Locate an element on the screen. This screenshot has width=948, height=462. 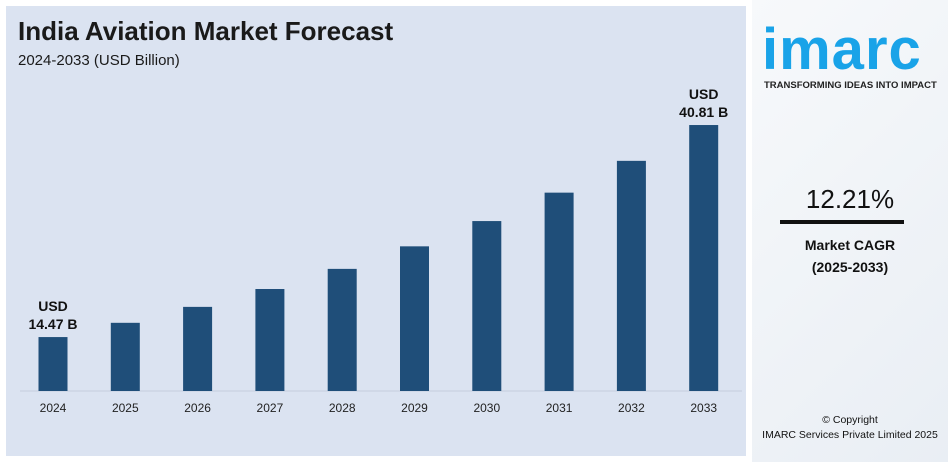
x-tick-label: 2026 is located at coordinates (197, 408).